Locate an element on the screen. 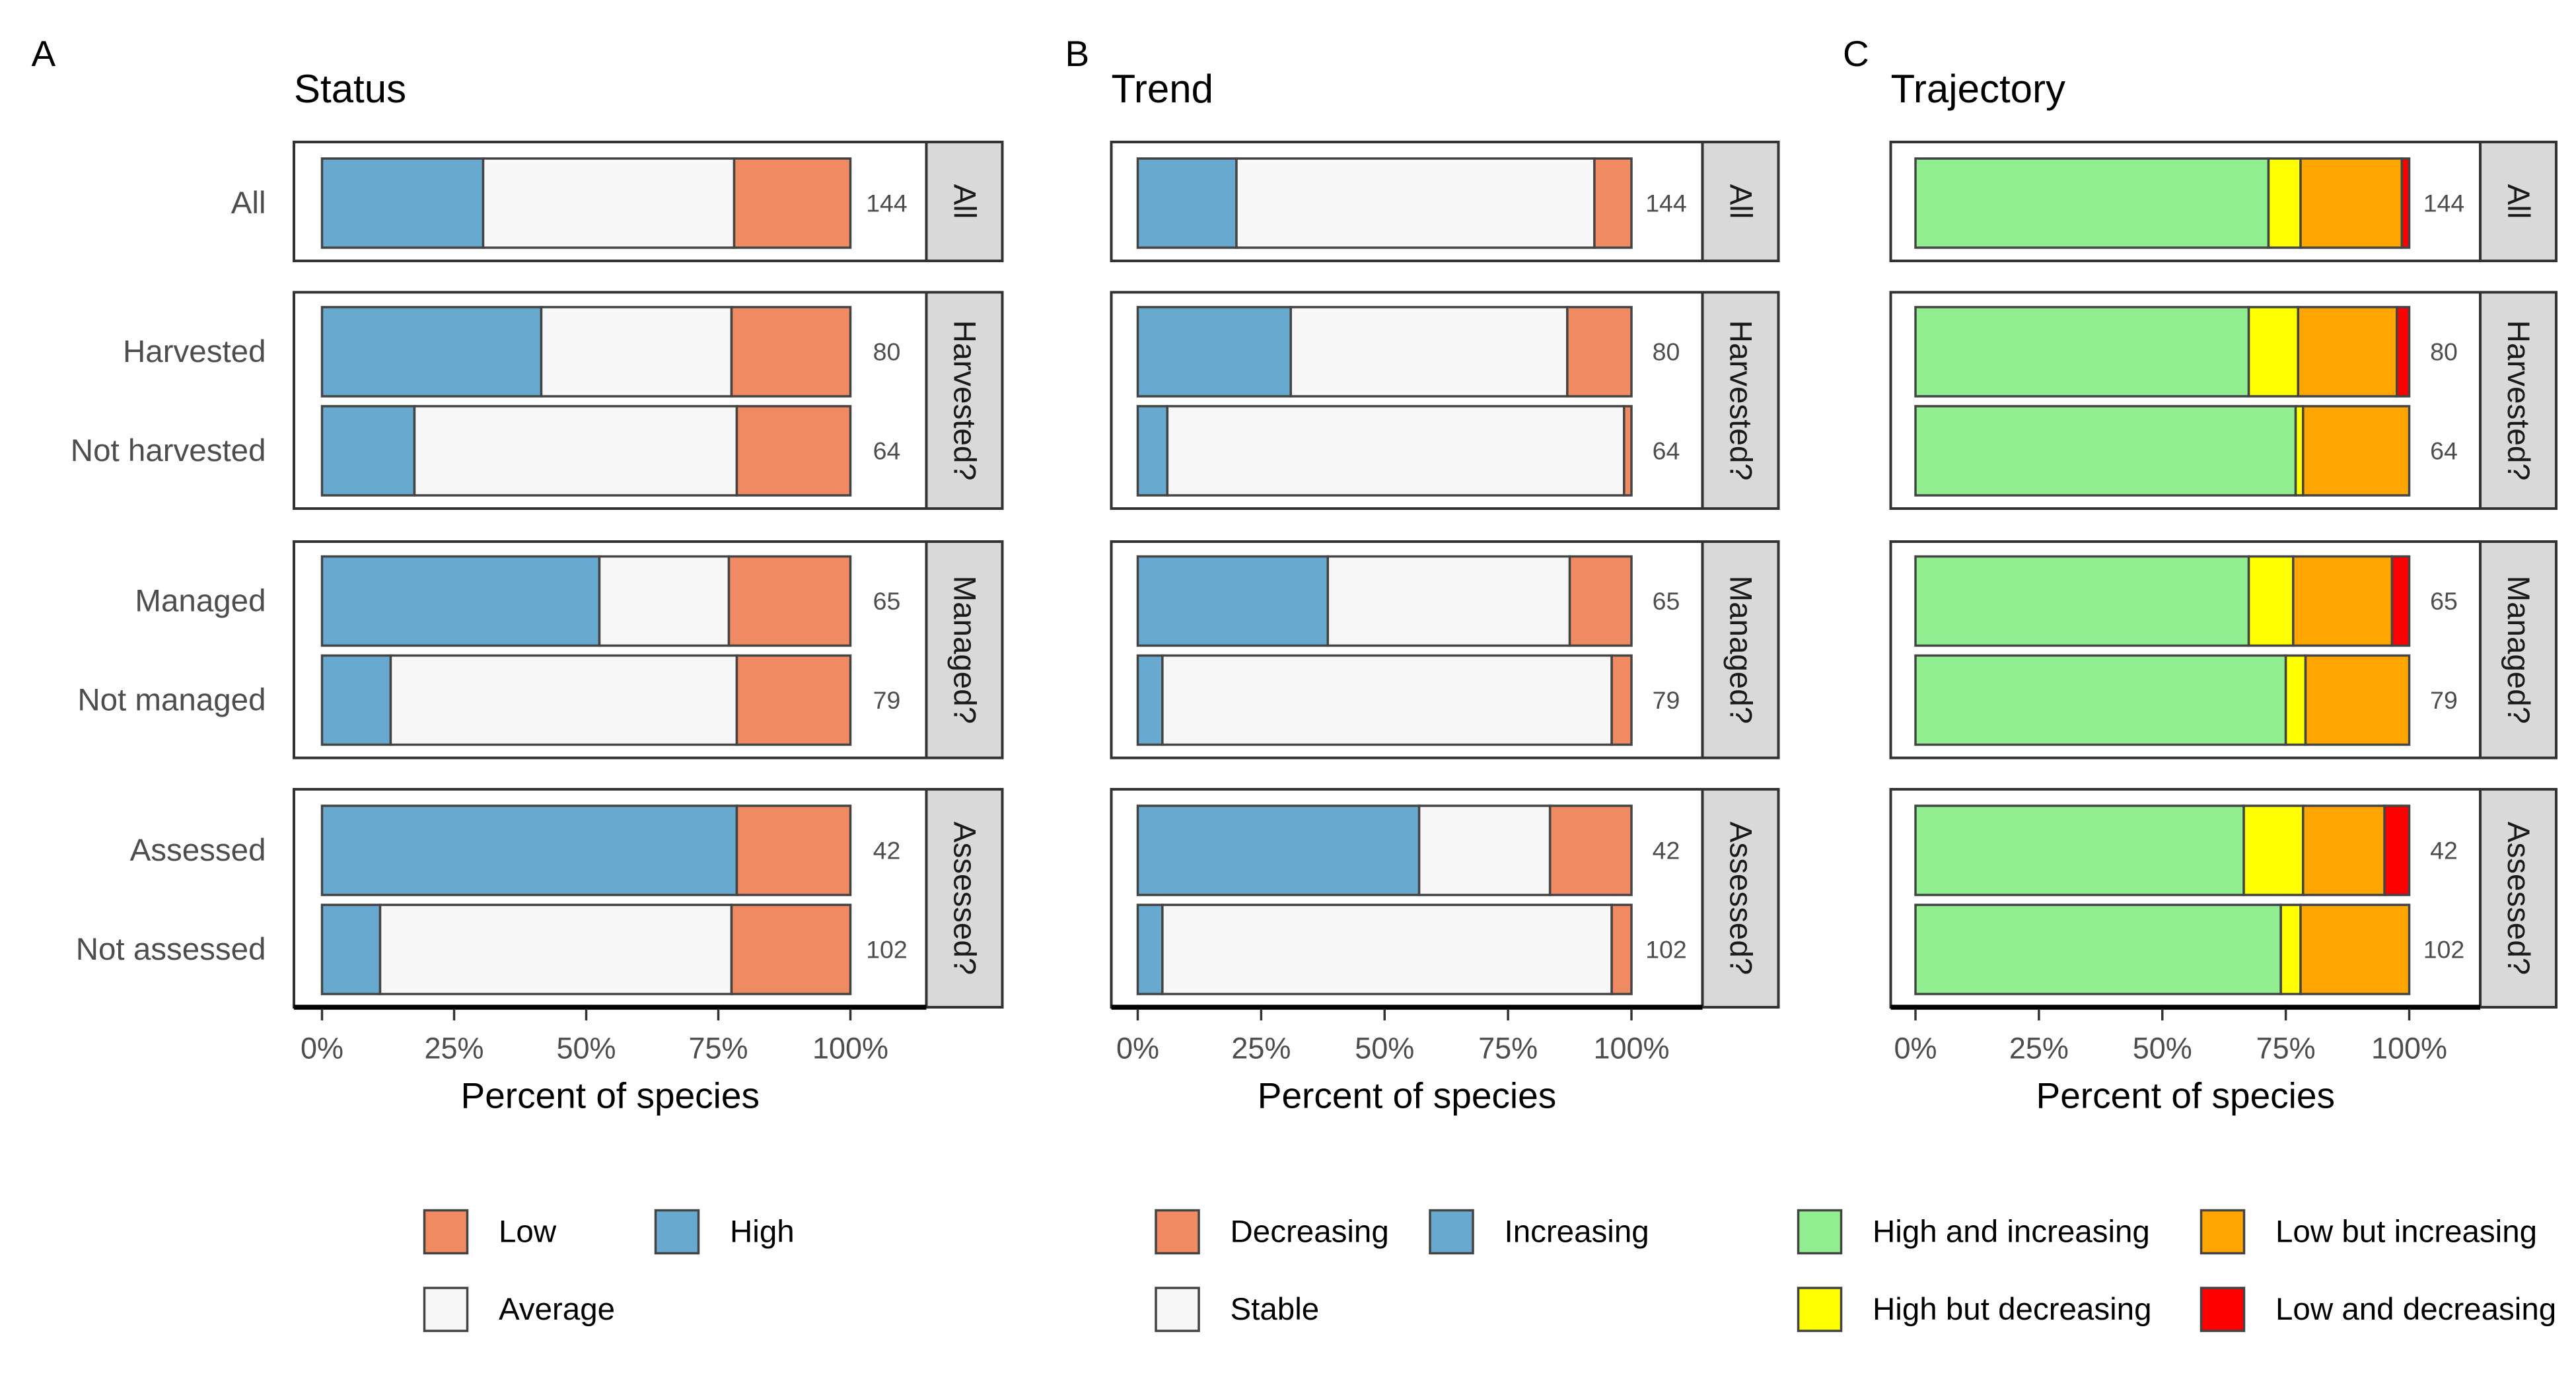 The height and width of the screenshot is (1387, 2576). facet-strip-label: All is located at coordinates (2518, 201).